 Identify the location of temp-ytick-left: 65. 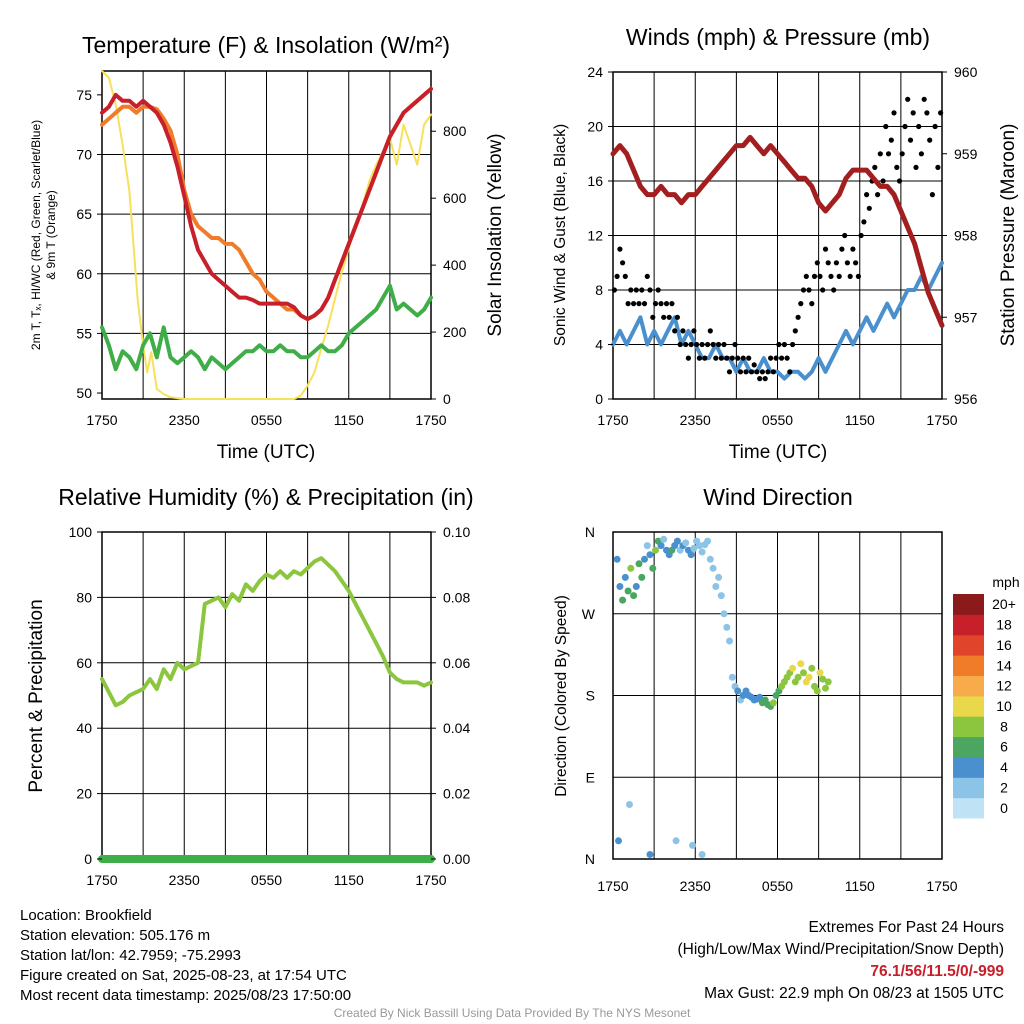
(84, 214).